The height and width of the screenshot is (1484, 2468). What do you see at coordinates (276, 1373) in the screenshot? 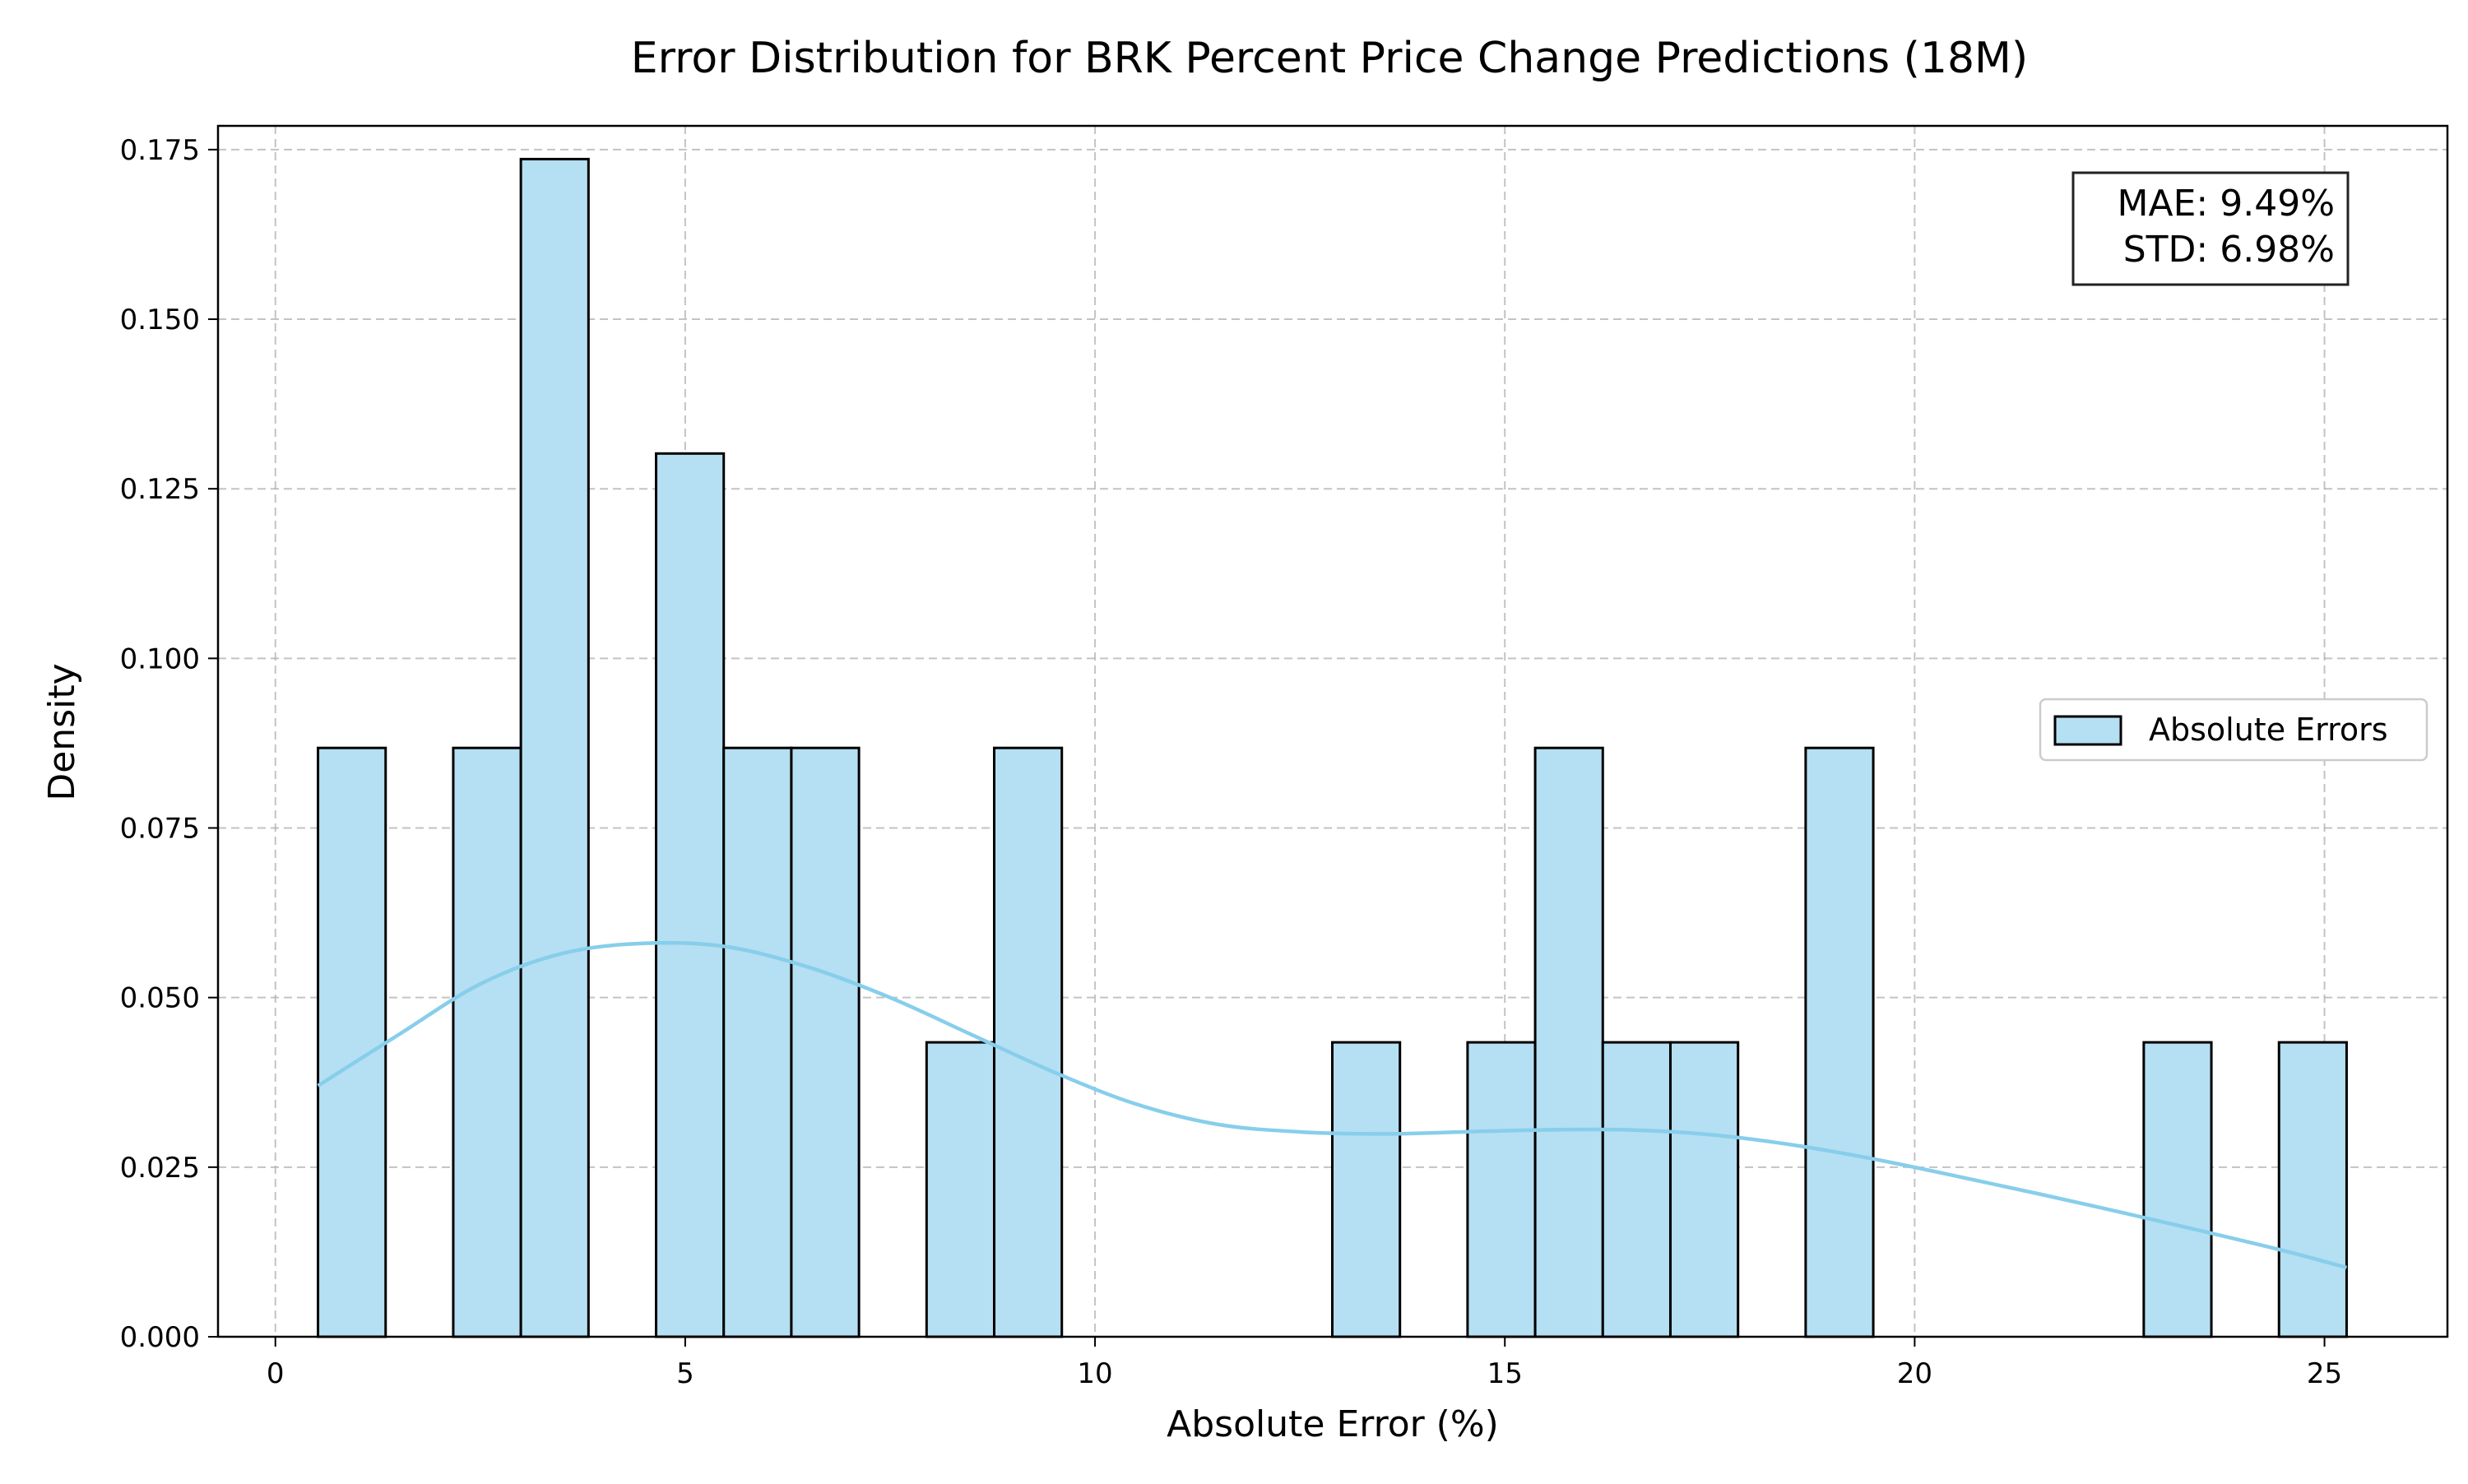
I see `x-tick-label: 0` at bounding box center [276, 1373].